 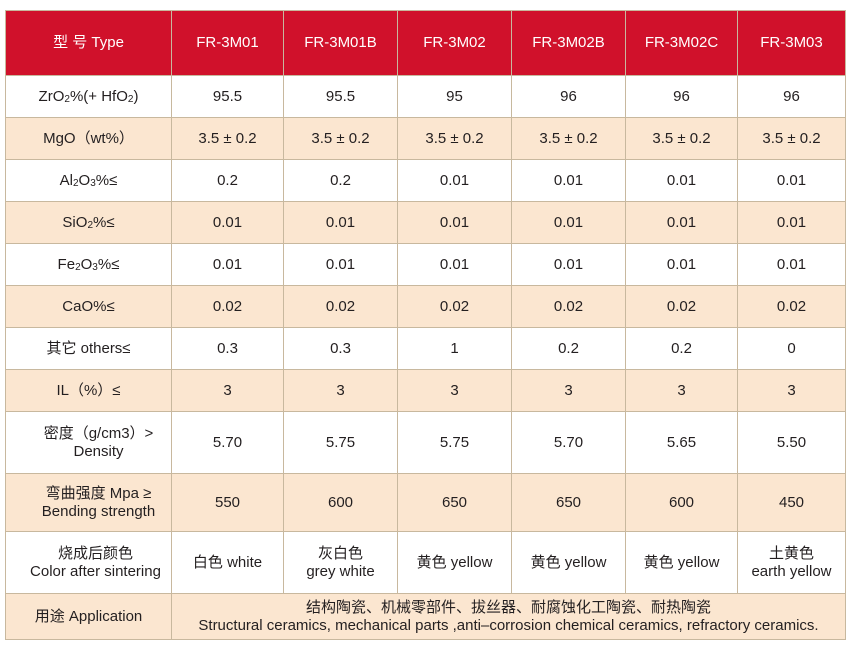 What do you see at coordinates (454, 348) in the screenshot?
I see `cell: 1` at bounding box center [454, 348].